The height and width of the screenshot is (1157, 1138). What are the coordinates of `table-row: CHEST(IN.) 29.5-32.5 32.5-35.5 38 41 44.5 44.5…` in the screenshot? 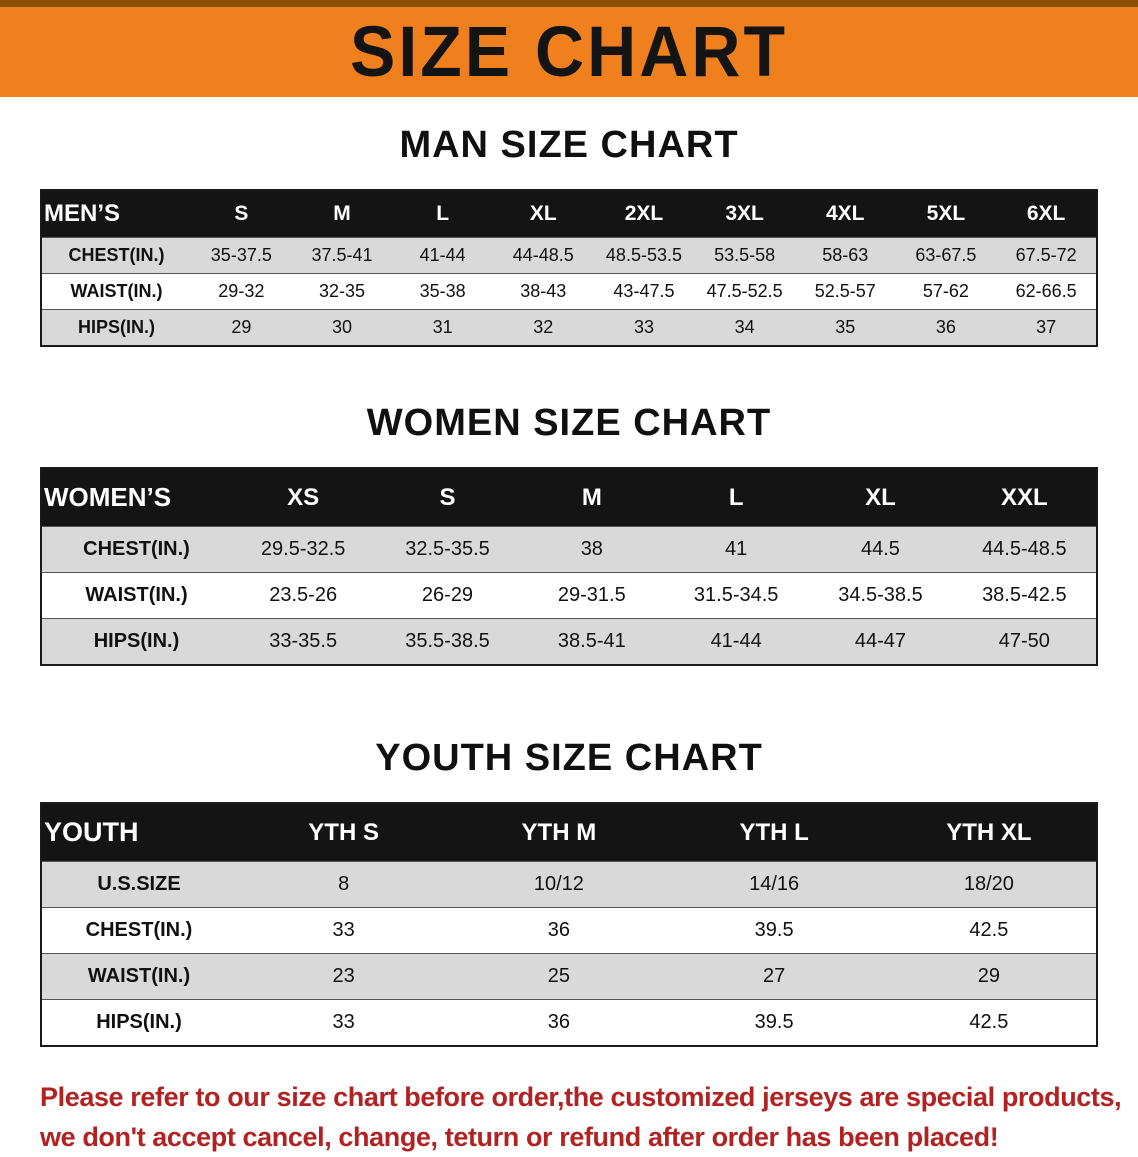 It's located at (569, 549).